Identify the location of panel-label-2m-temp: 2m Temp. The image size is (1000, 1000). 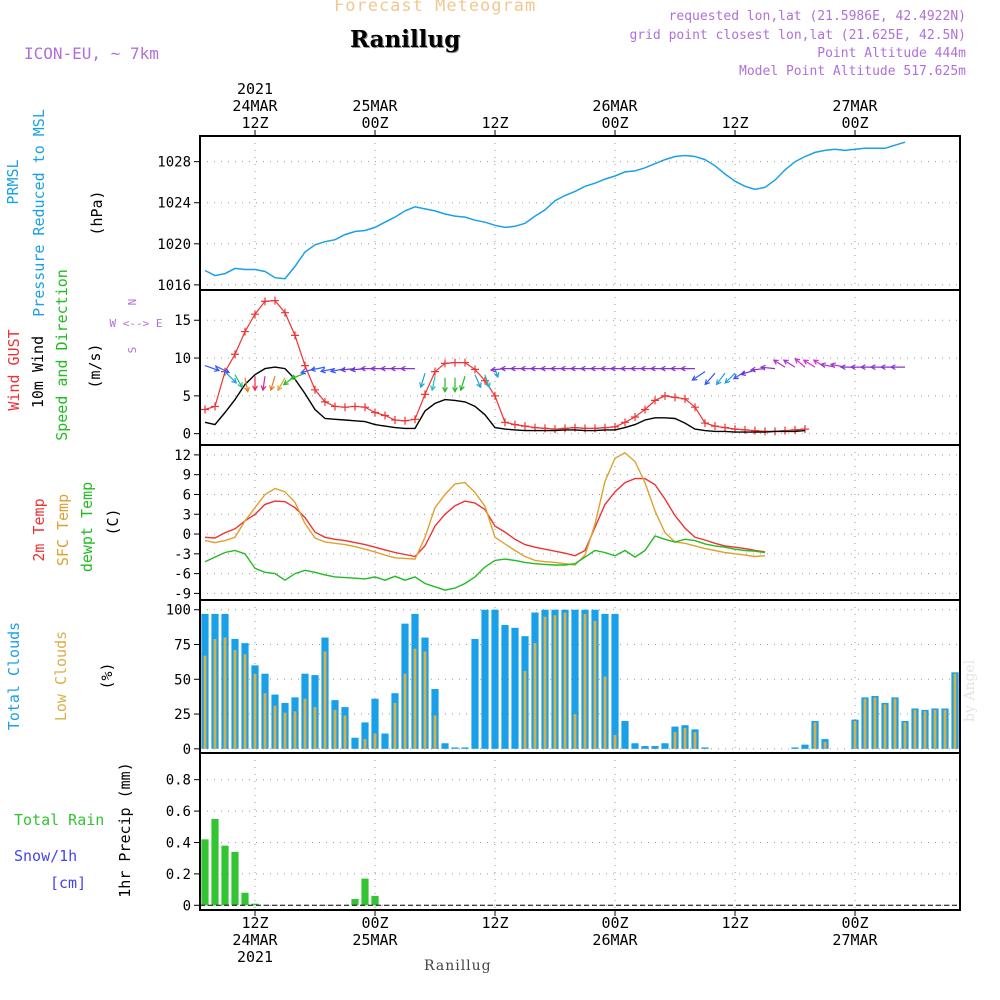
(39, 529).